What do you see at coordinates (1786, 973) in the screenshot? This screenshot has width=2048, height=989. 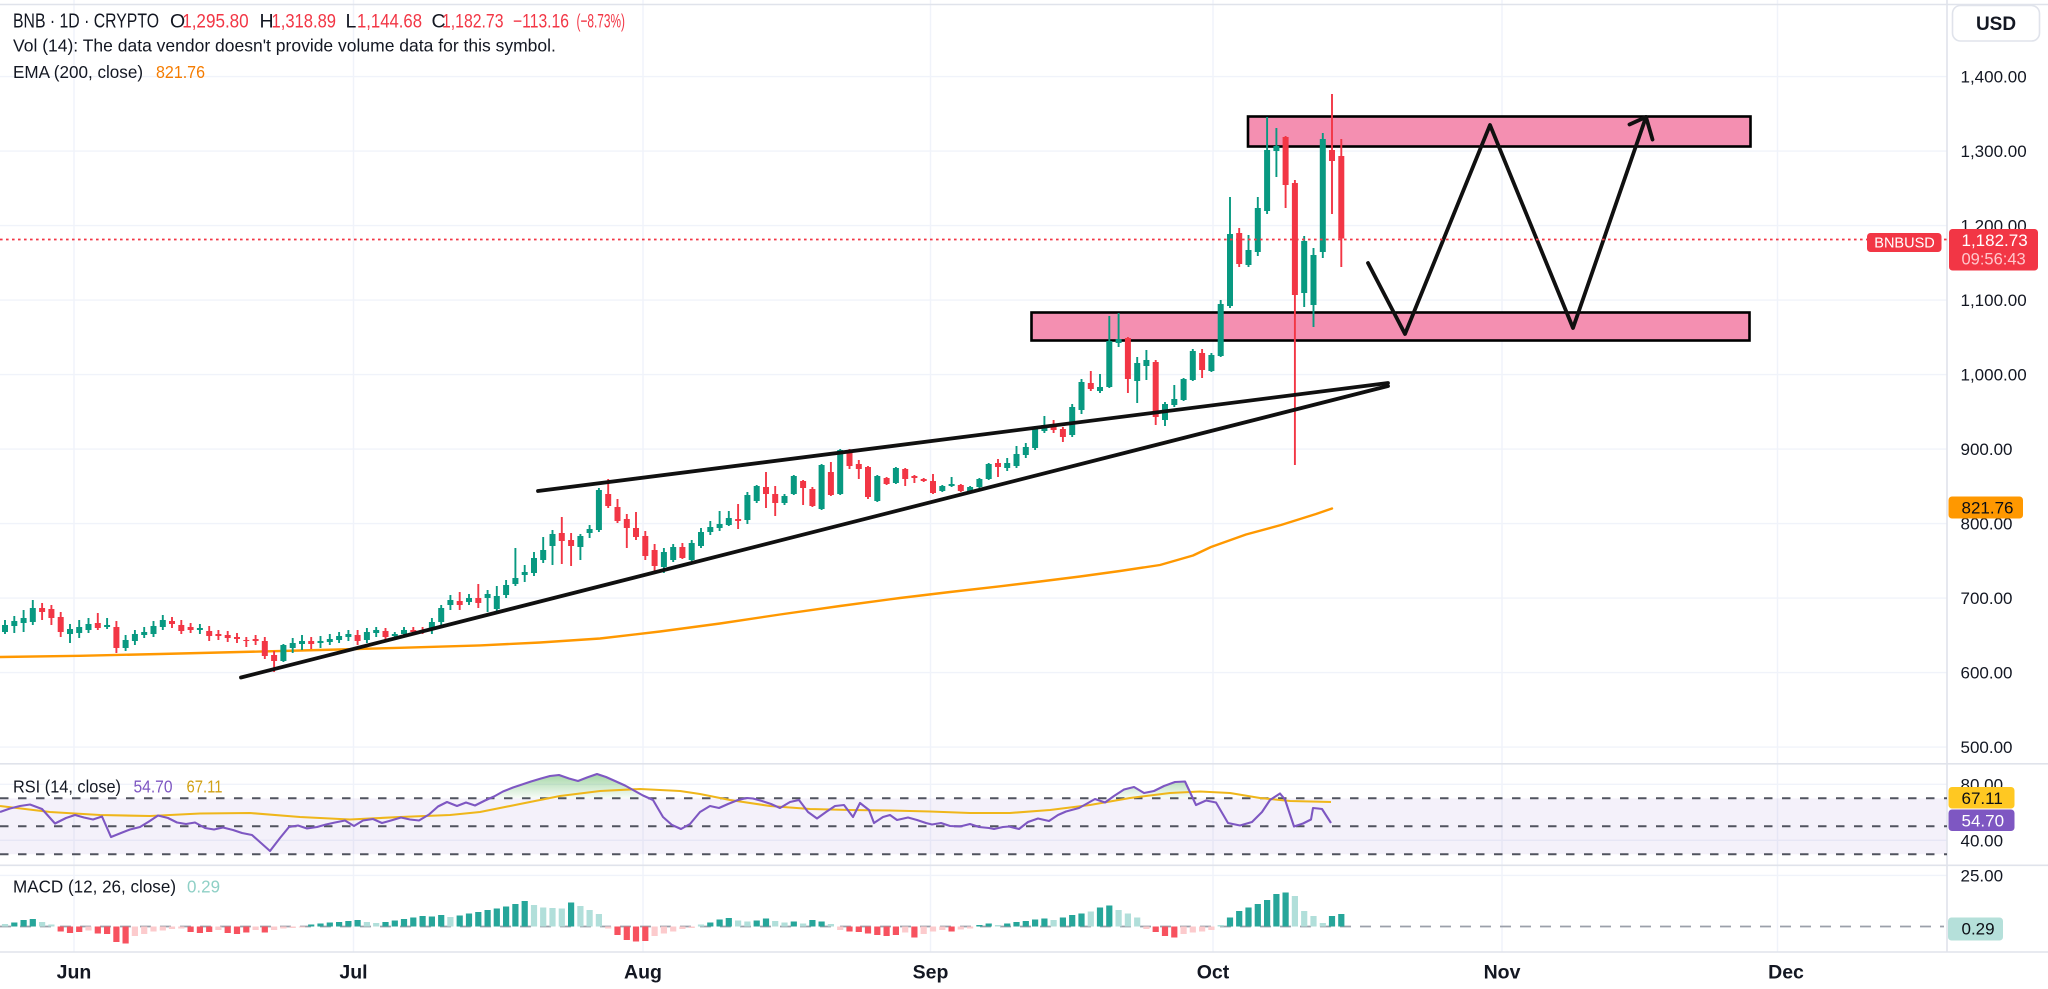 I see `svg-text: Dec` at bounding box center [1786, 973].